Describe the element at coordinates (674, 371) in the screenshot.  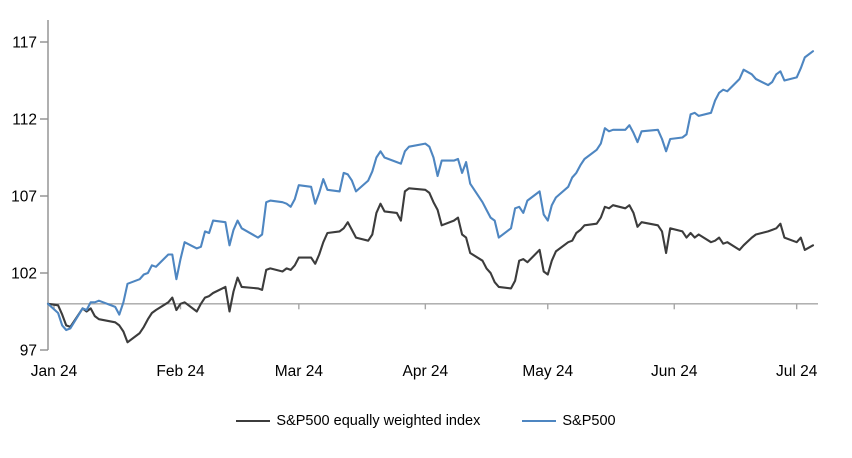
I see `x-tick-label-Jun 24: Jun 24` at that location.